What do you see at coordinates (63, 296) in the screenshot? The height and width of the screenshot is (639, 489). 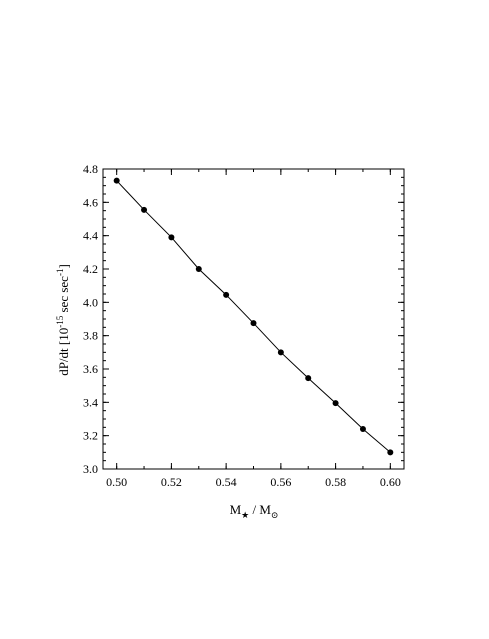 I see `y-axis-label-middle: sec sec` at bounding box center [63, 296].